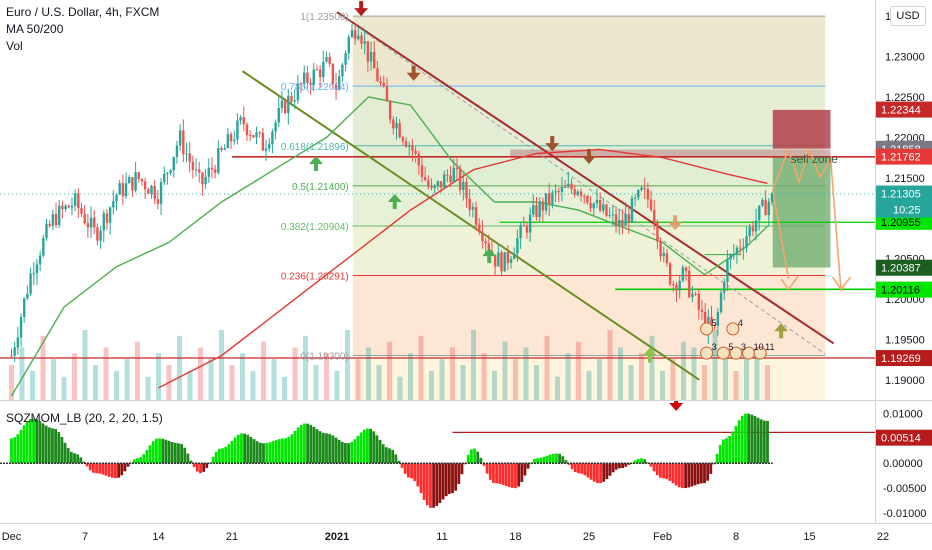 This screenshot has height=550, width=932. I want to click on ma-indicator-label: MA 50/200, so click(35, 29).